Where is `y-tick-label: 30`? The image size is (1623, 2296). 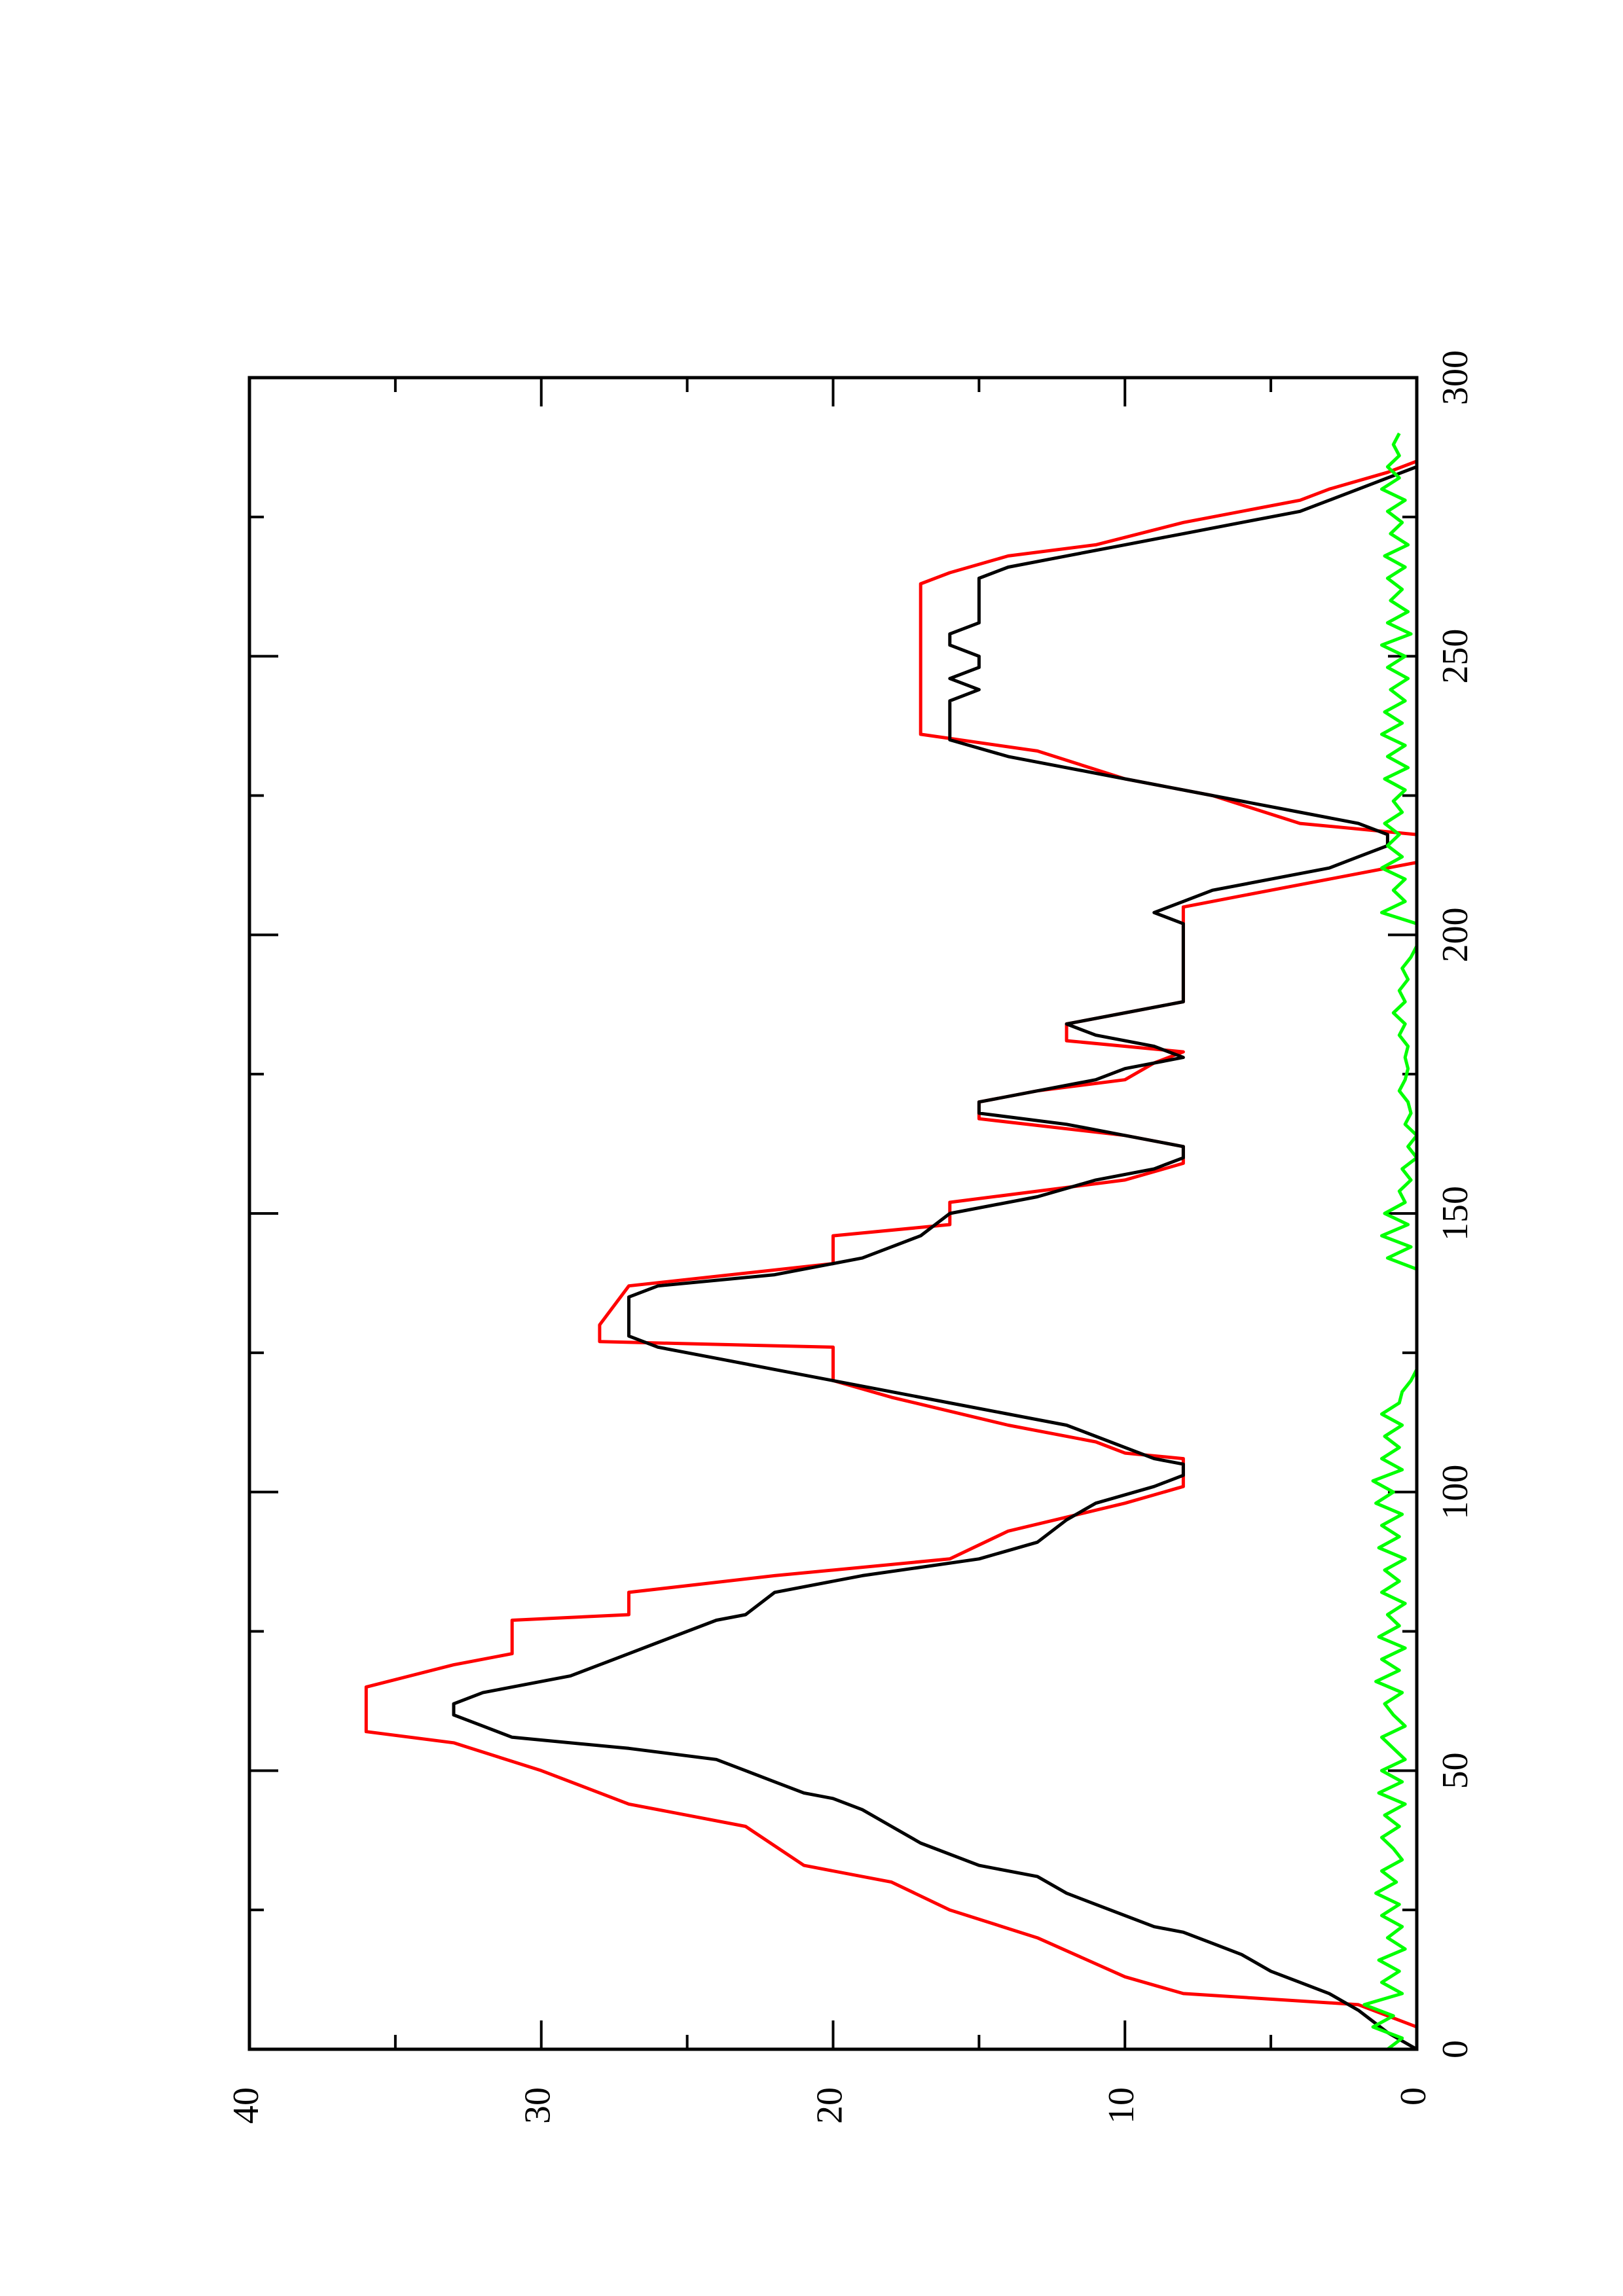 y-tick-label: 30 is located at coordinates (538, 2105).